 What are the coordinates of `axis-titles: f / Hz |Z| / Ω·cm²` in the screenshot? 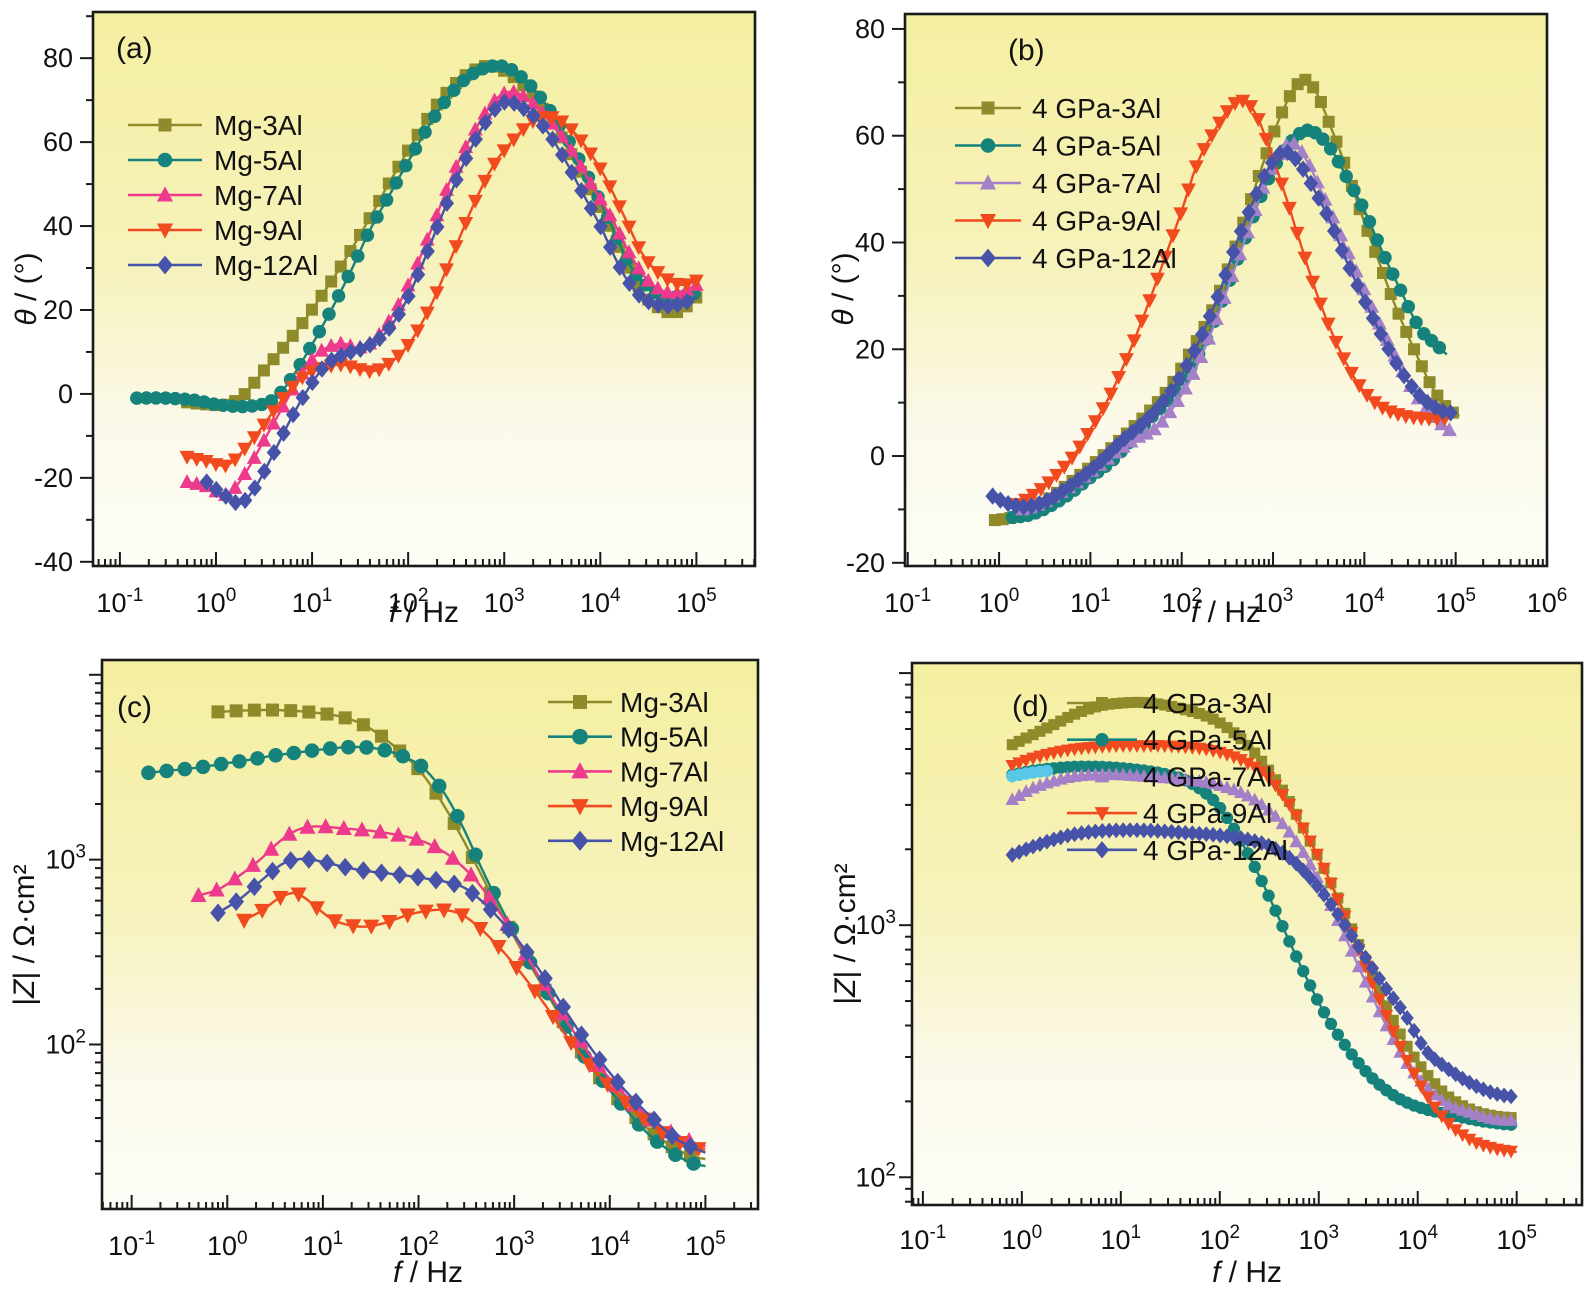 It's located at (1055, 1076).